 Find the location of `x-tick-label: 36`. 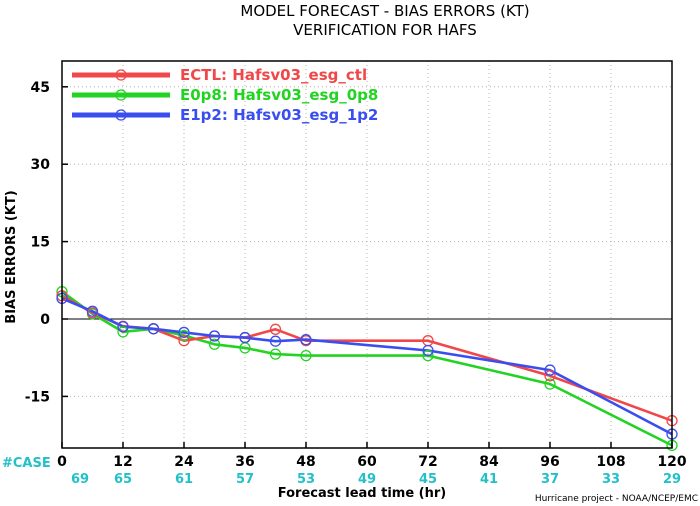

x-tick-label: 36 is located at coordinates (244, 462).